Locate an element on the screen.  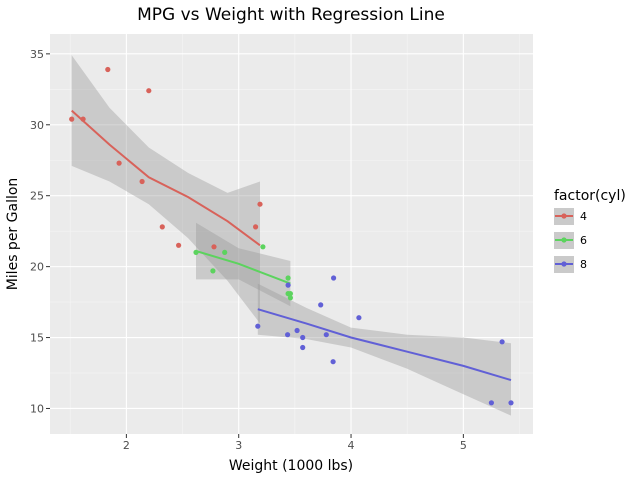
y-axis-ticks: 10 15 20 25 30 35 is located at coordinates (40, 231).